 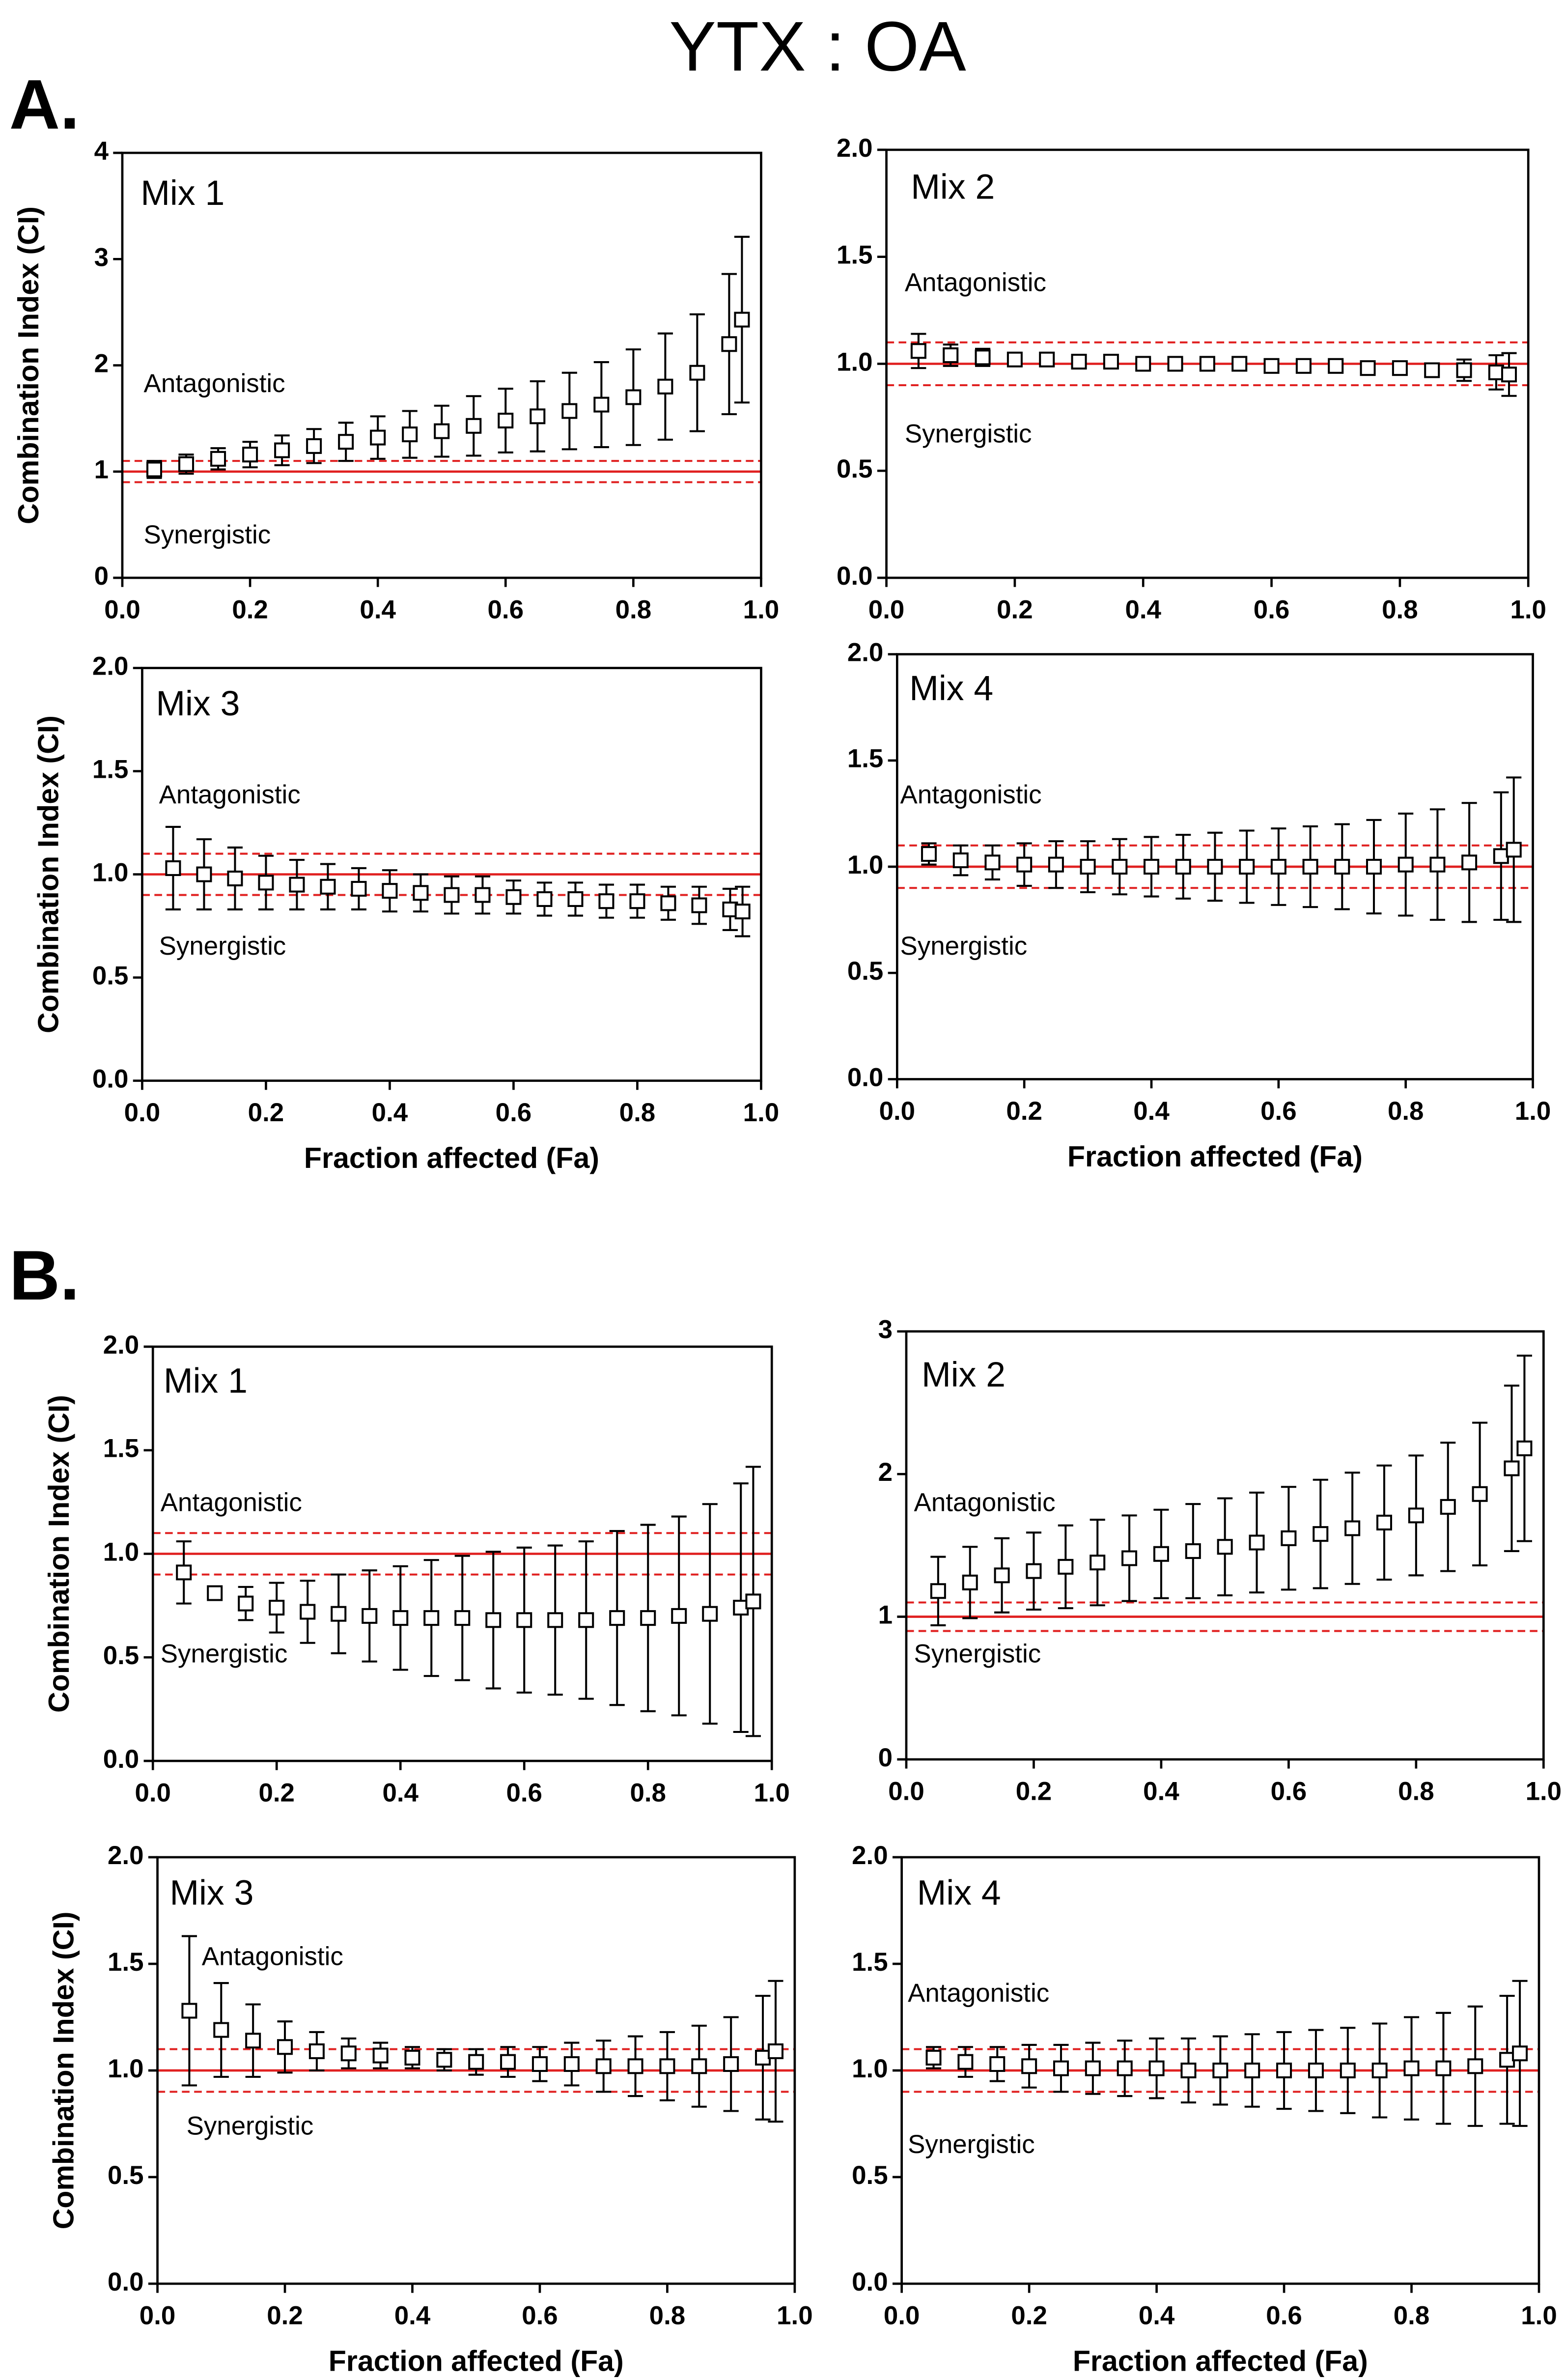 What do you see at coordinates (126, 2175) in the screenshot?
I see `y-tick-label: 0.5` at bounding box center [126, 2175].